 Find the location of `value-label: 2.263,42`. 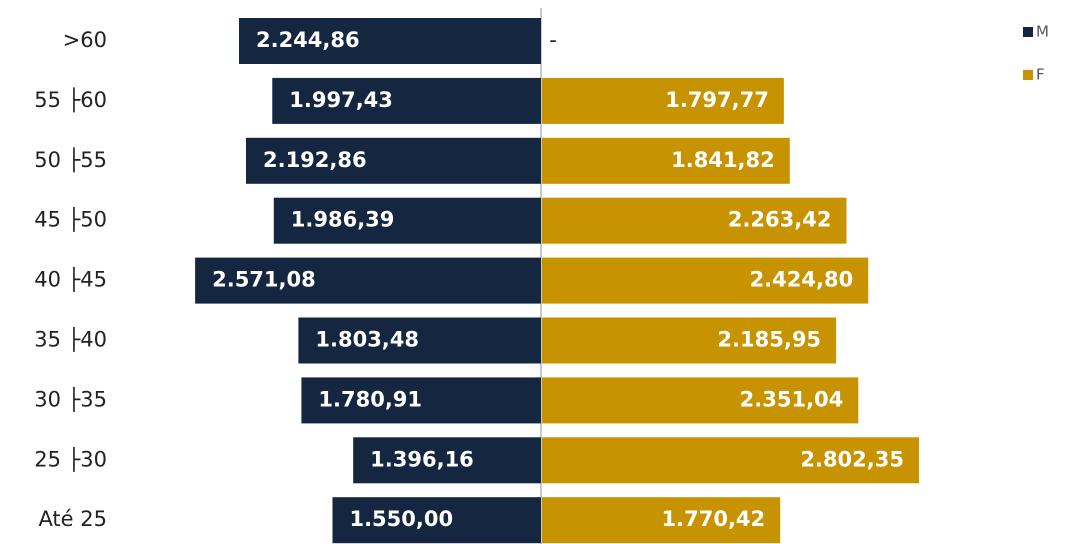

value-label: 2.263,42 is located at coordinates (780, 220).